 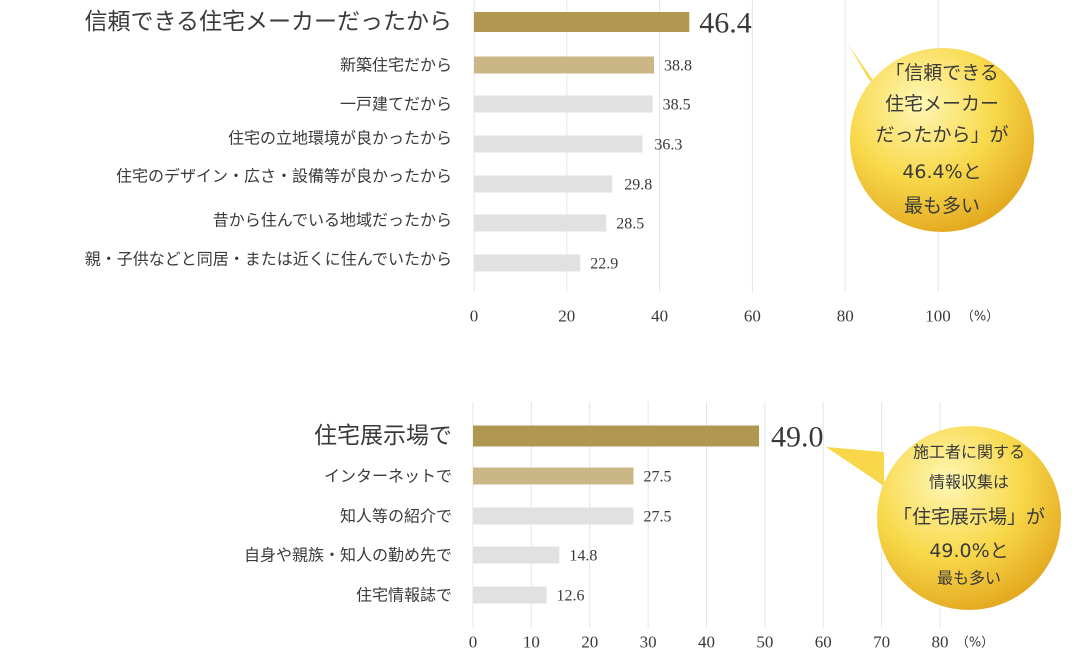 What do you see at coordinates (396, 516) in the screenshot?
I see `category-label: 知人等の紹介で` at bounding box center [396, 516].